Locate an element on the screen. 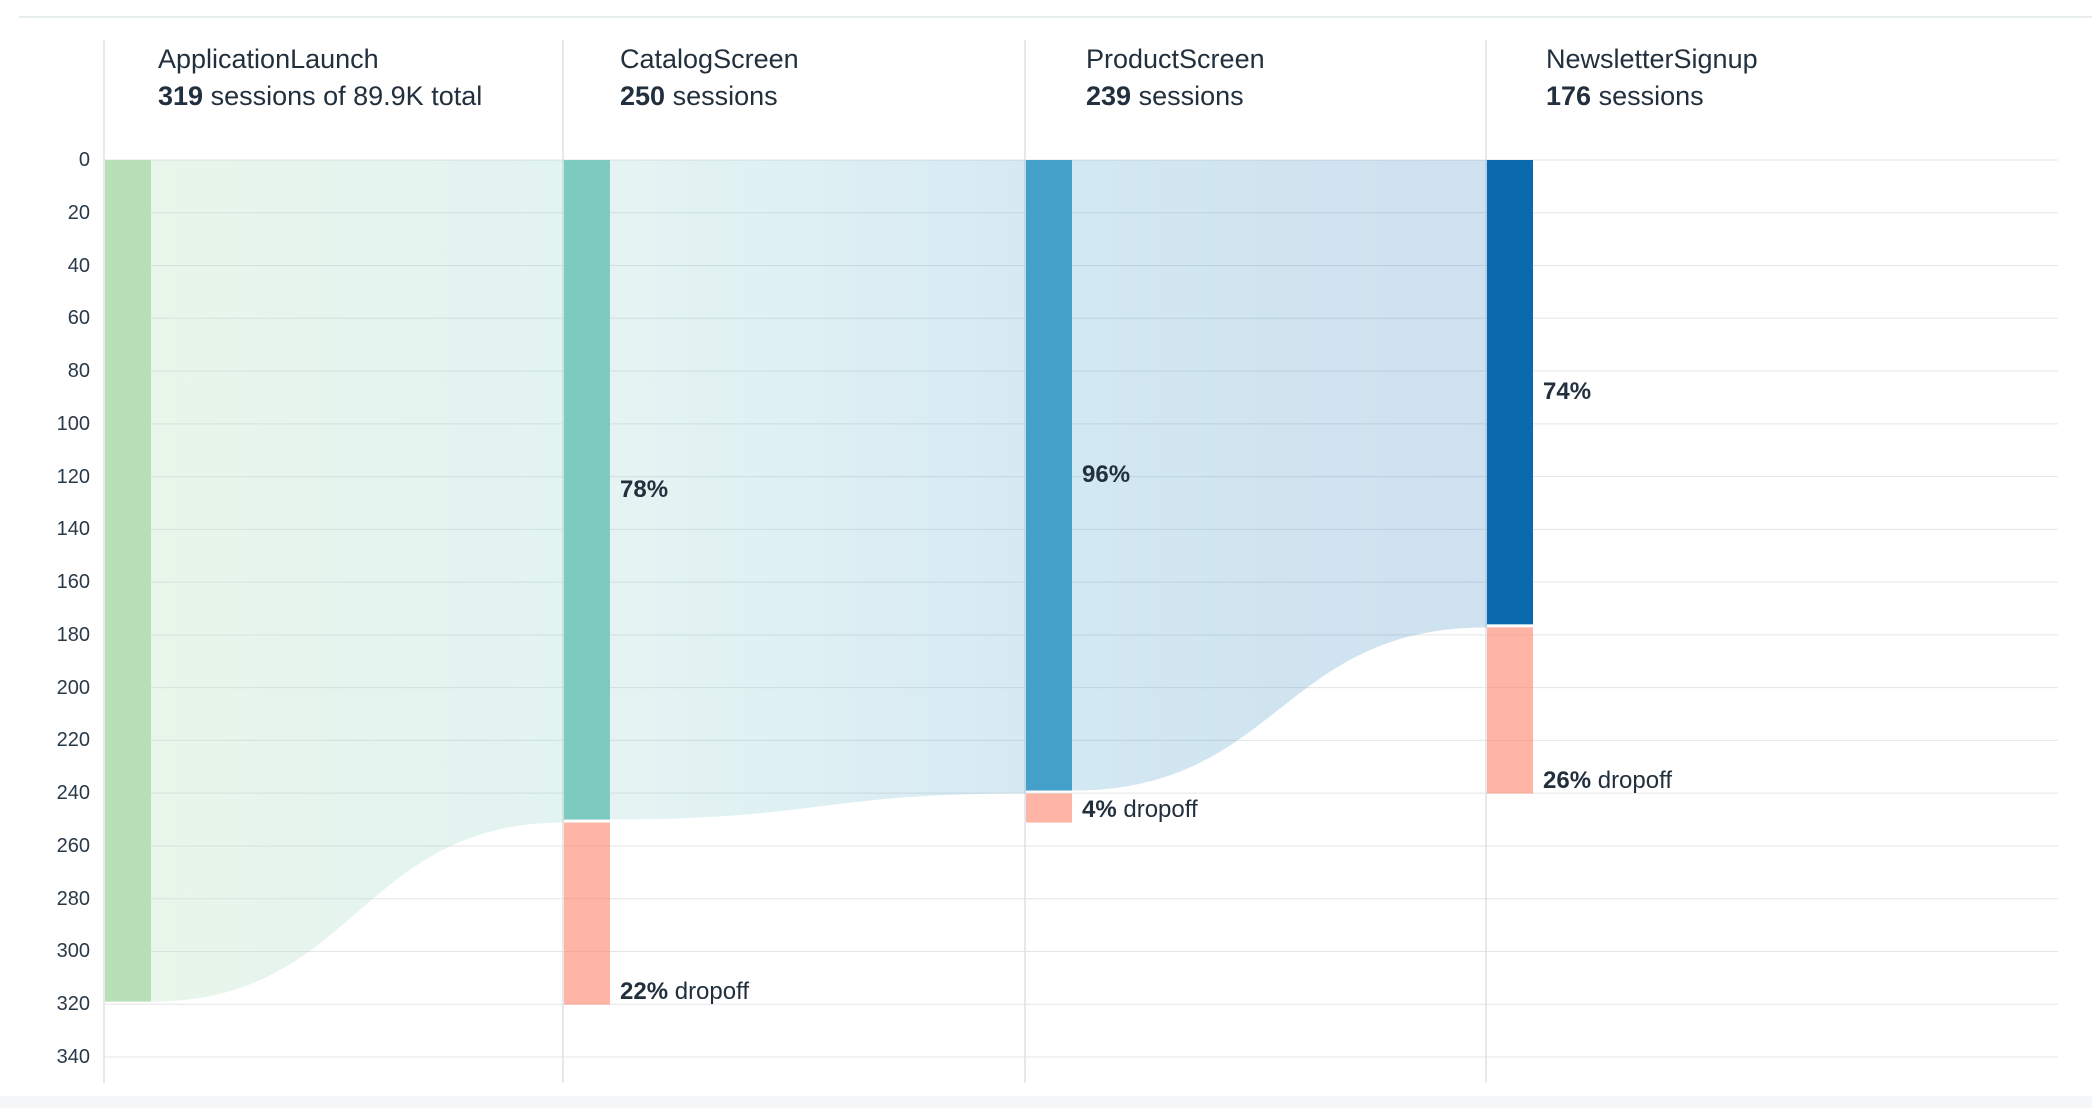 This screenshot has height=1108, width=2092. top-divider is located at coordinates (1055, 17).